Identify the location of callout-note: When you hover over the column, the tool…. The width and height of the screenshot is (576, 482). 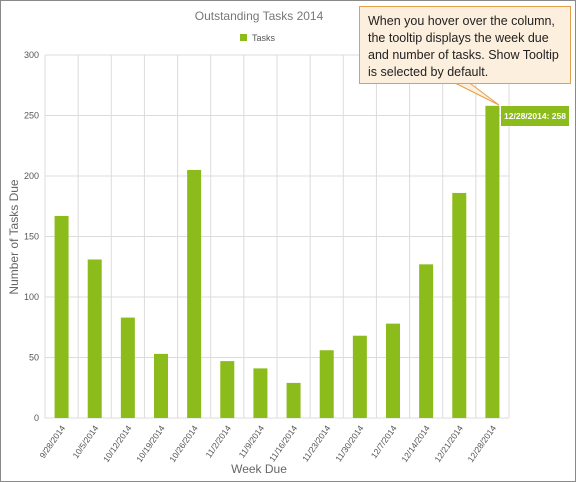
(465, 45).